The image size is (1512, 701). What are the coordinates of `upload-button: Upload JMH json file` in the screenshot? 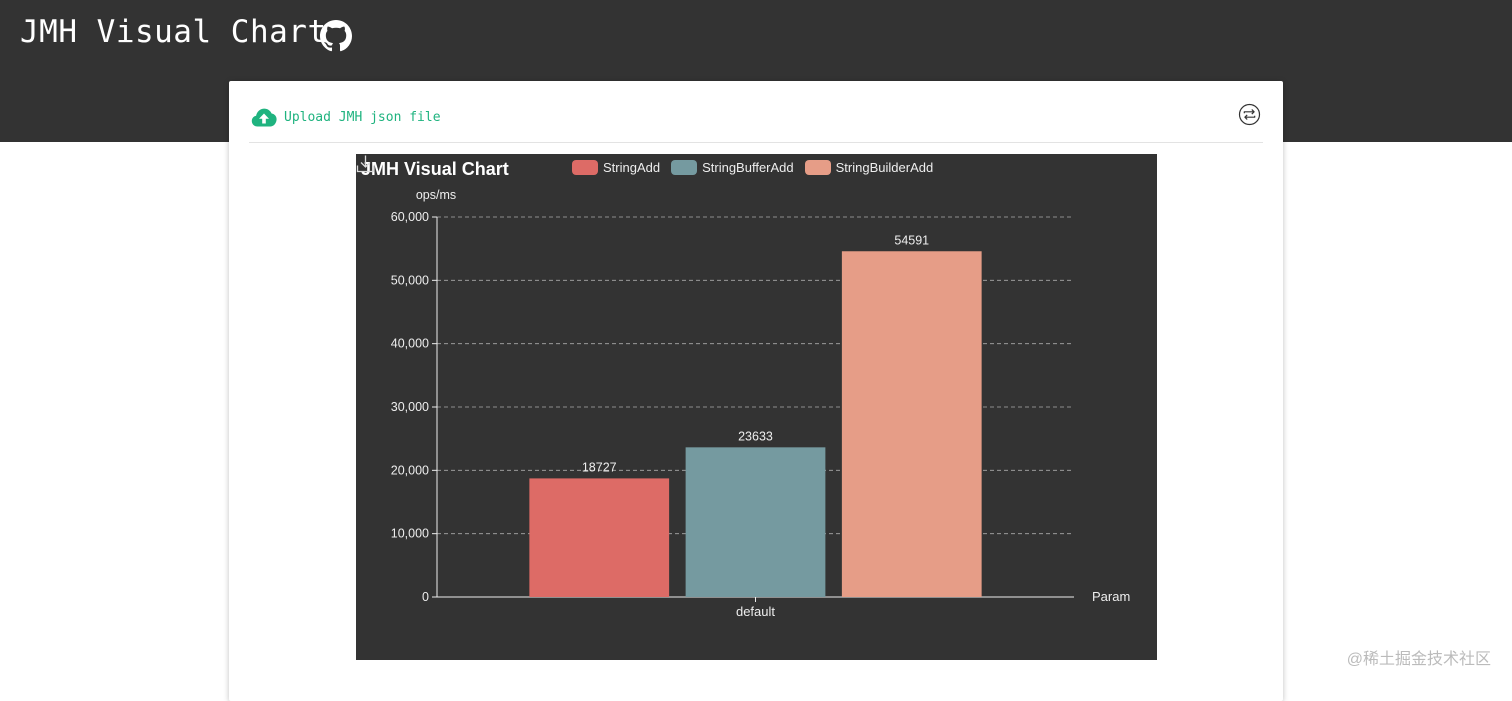 It's located at (346, 117).